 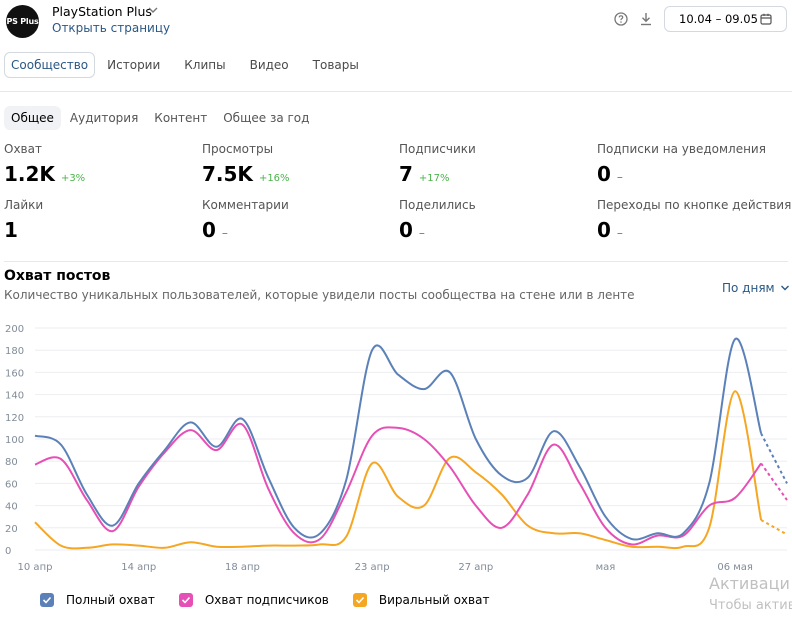 I want to click on legend-viral-reach: Виральный охват, so click(x=421, y=600).